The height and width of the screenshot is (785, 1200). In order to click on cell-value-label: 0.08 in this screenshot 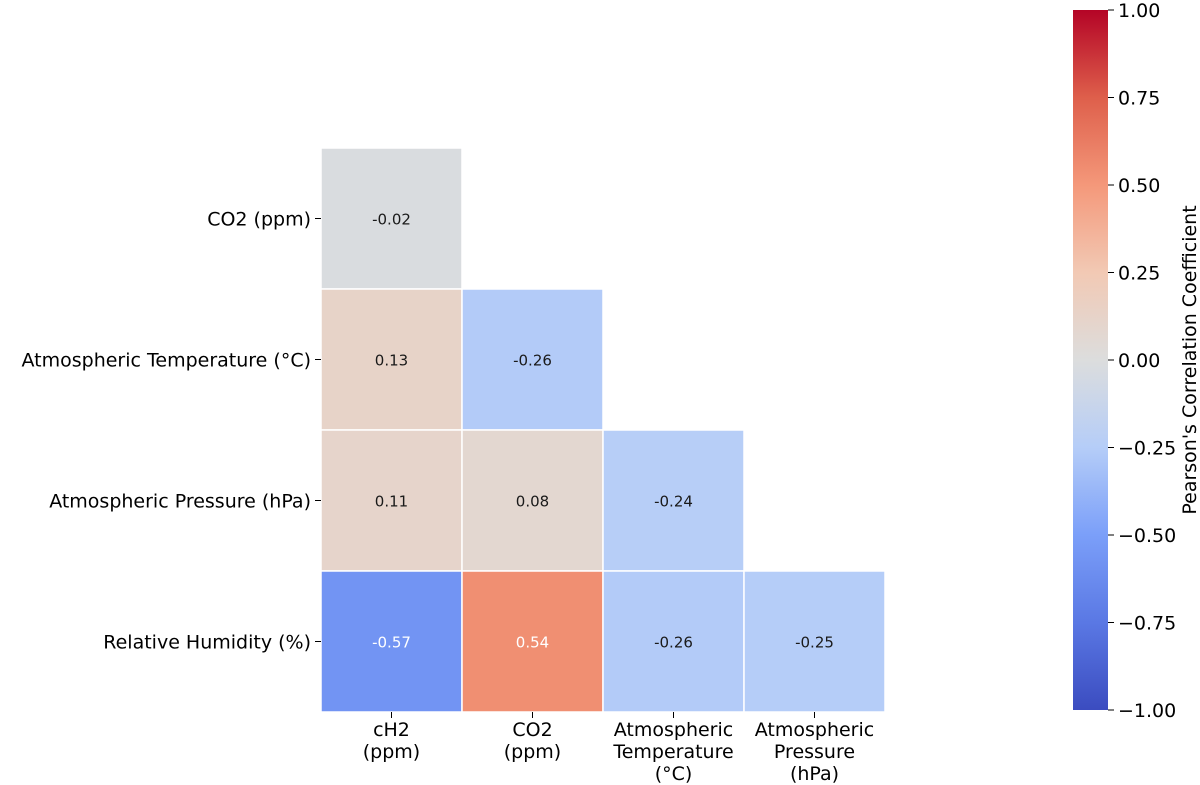, I will do `click(532, 502)`.